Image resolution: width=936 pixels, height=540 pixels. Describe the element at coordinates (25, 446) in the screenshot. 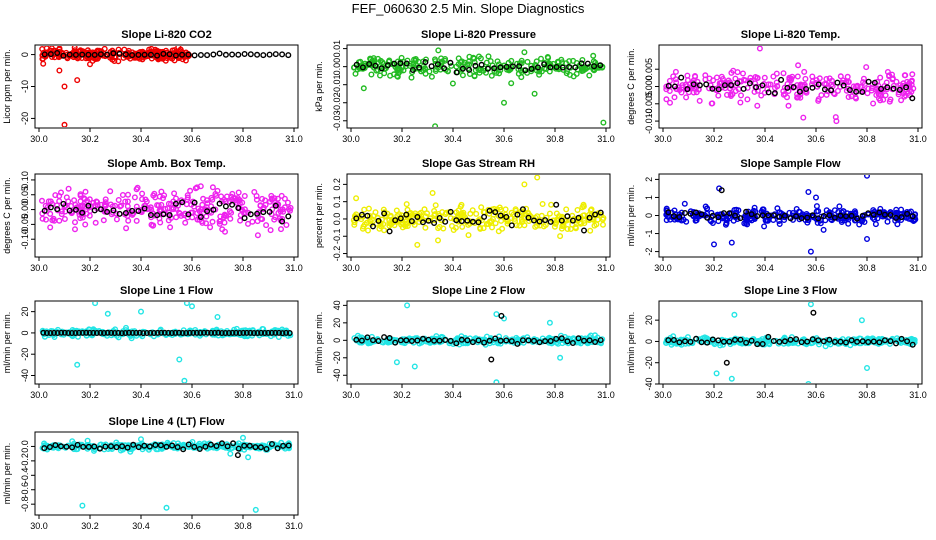

I see `y-tick-label: 0.0` at that location.